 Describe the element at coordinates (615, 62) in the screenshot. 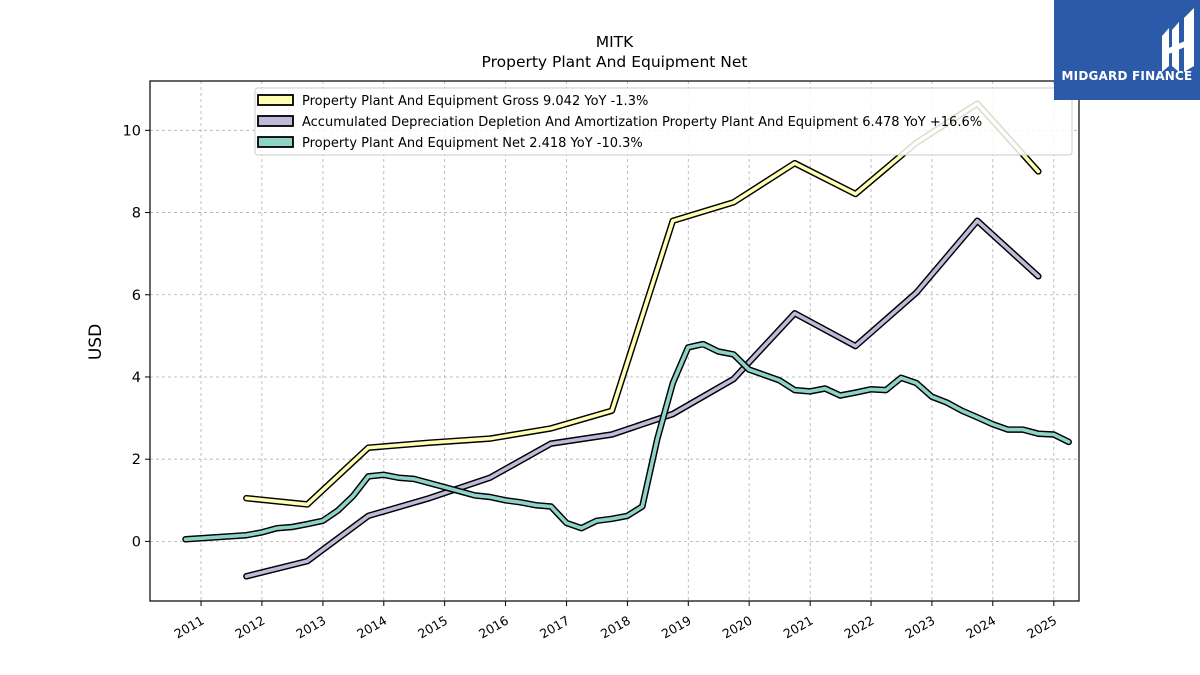

I see `chart-subtitle: Property Plant And Equipment Net` at that location.